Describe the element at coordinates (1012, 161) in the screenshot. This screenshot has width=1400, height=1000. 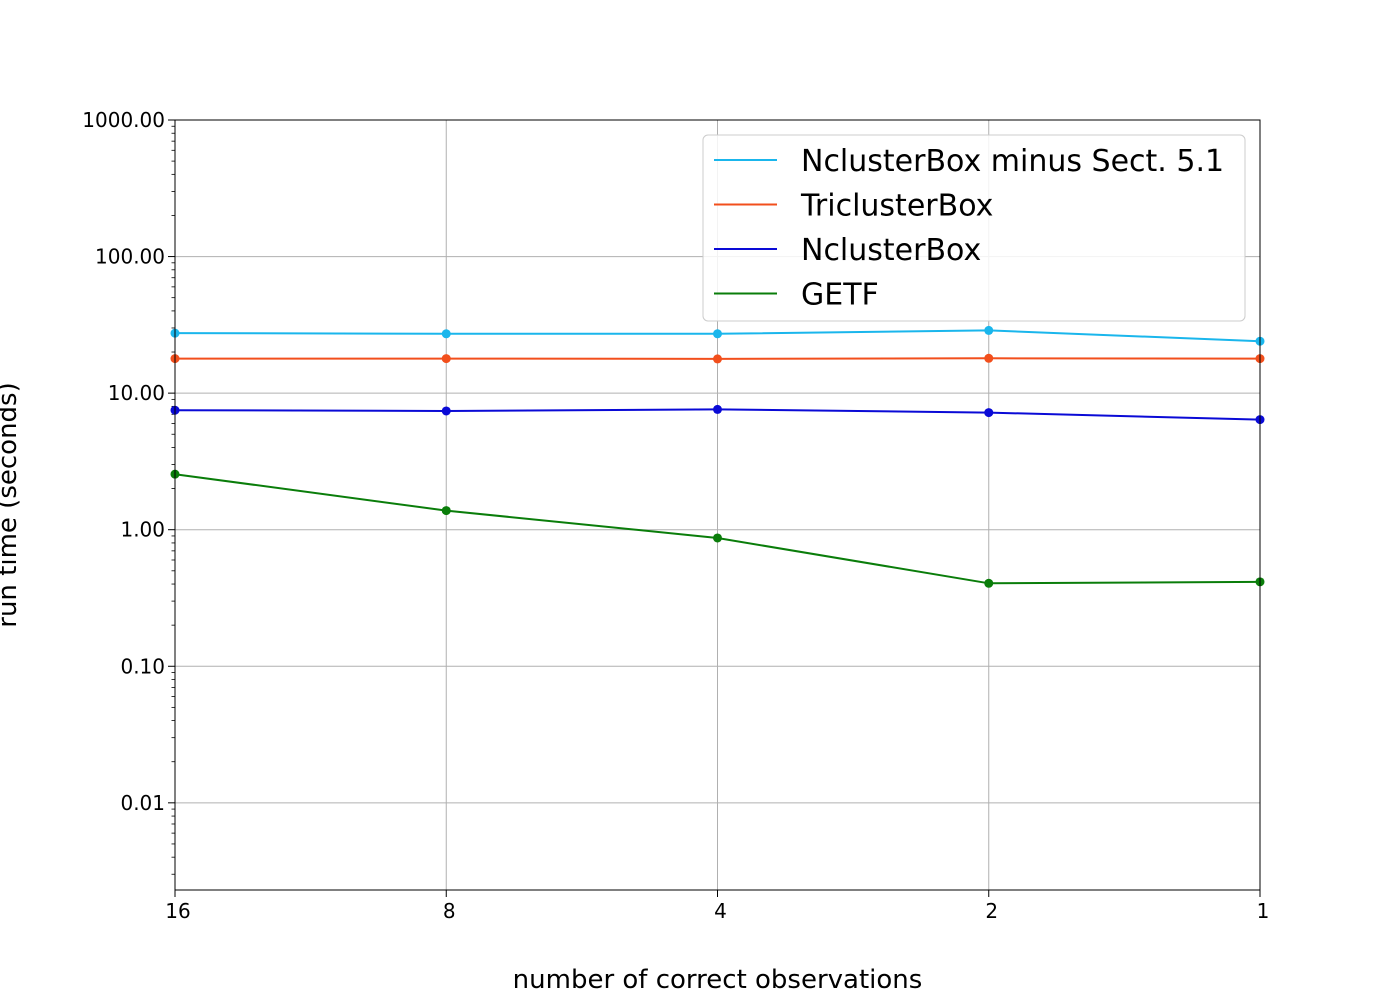
I see `legend-label: NclusterBox minus Sect. 5.1` at that location.